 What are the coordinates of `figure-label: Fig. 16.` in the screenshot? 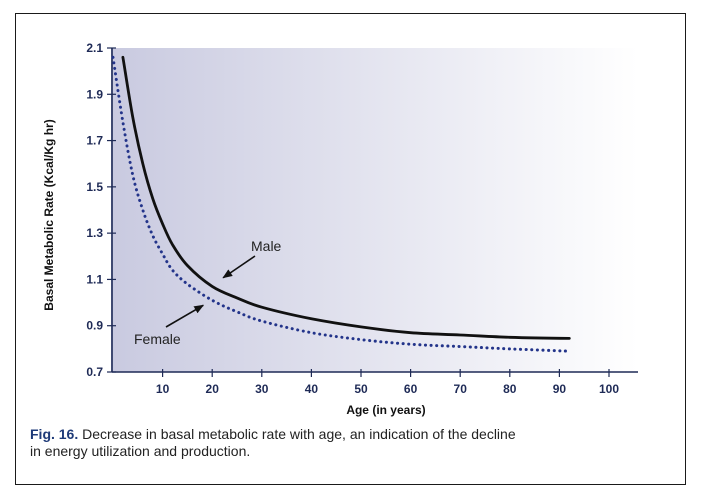 It's located at (54, 434).